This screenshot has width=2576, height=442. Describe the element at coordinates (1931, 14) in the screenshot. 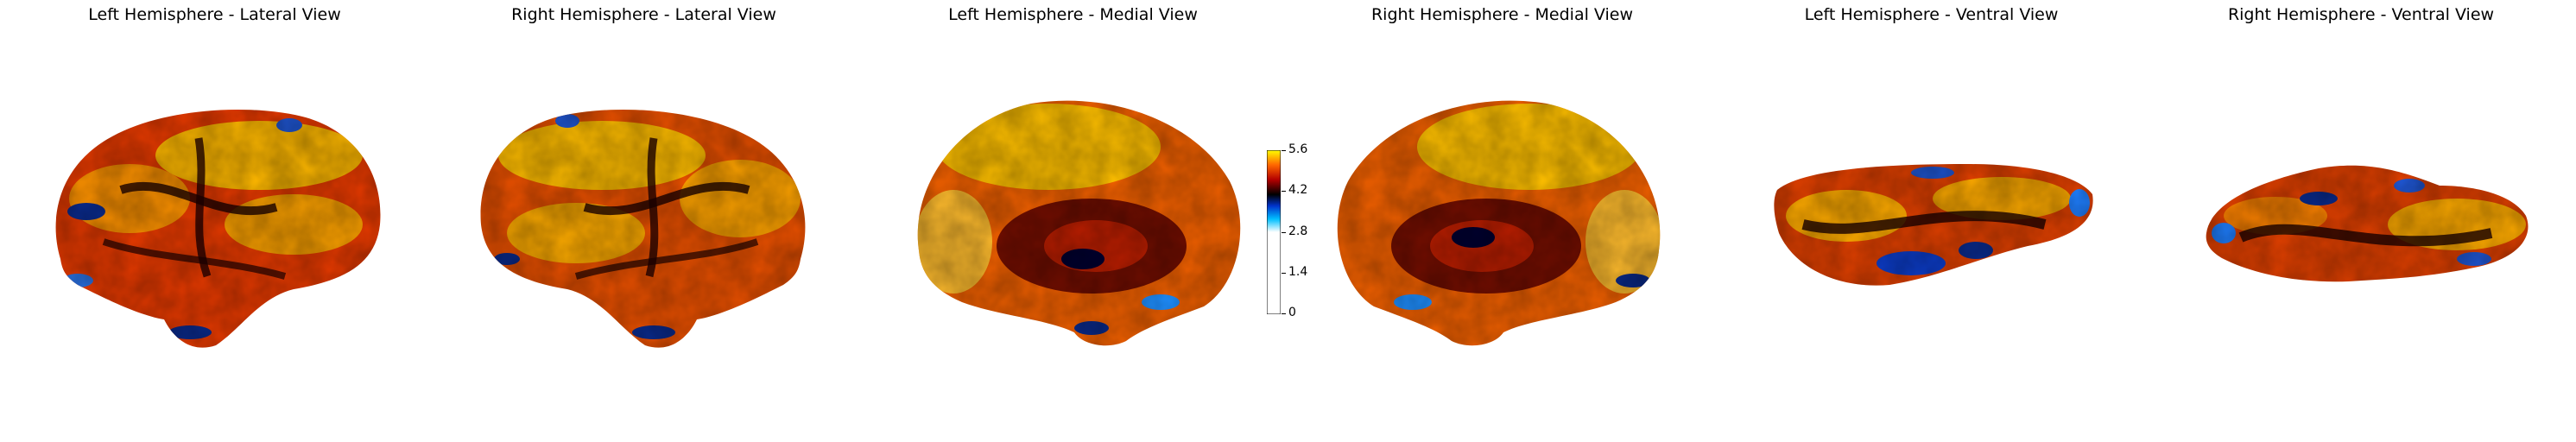

I see `panel-title: Left Hemisphere - Ventral View` at that location.